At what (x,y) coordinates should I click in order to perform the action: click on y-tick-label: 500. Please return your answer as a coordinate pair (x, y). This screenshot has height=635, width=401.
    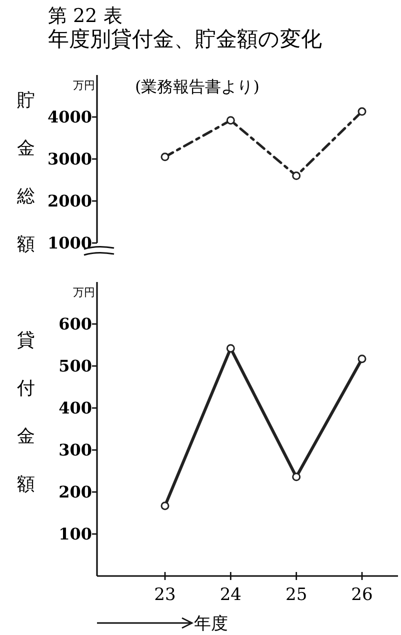
    Looking at the image, I should click on (75, 366).